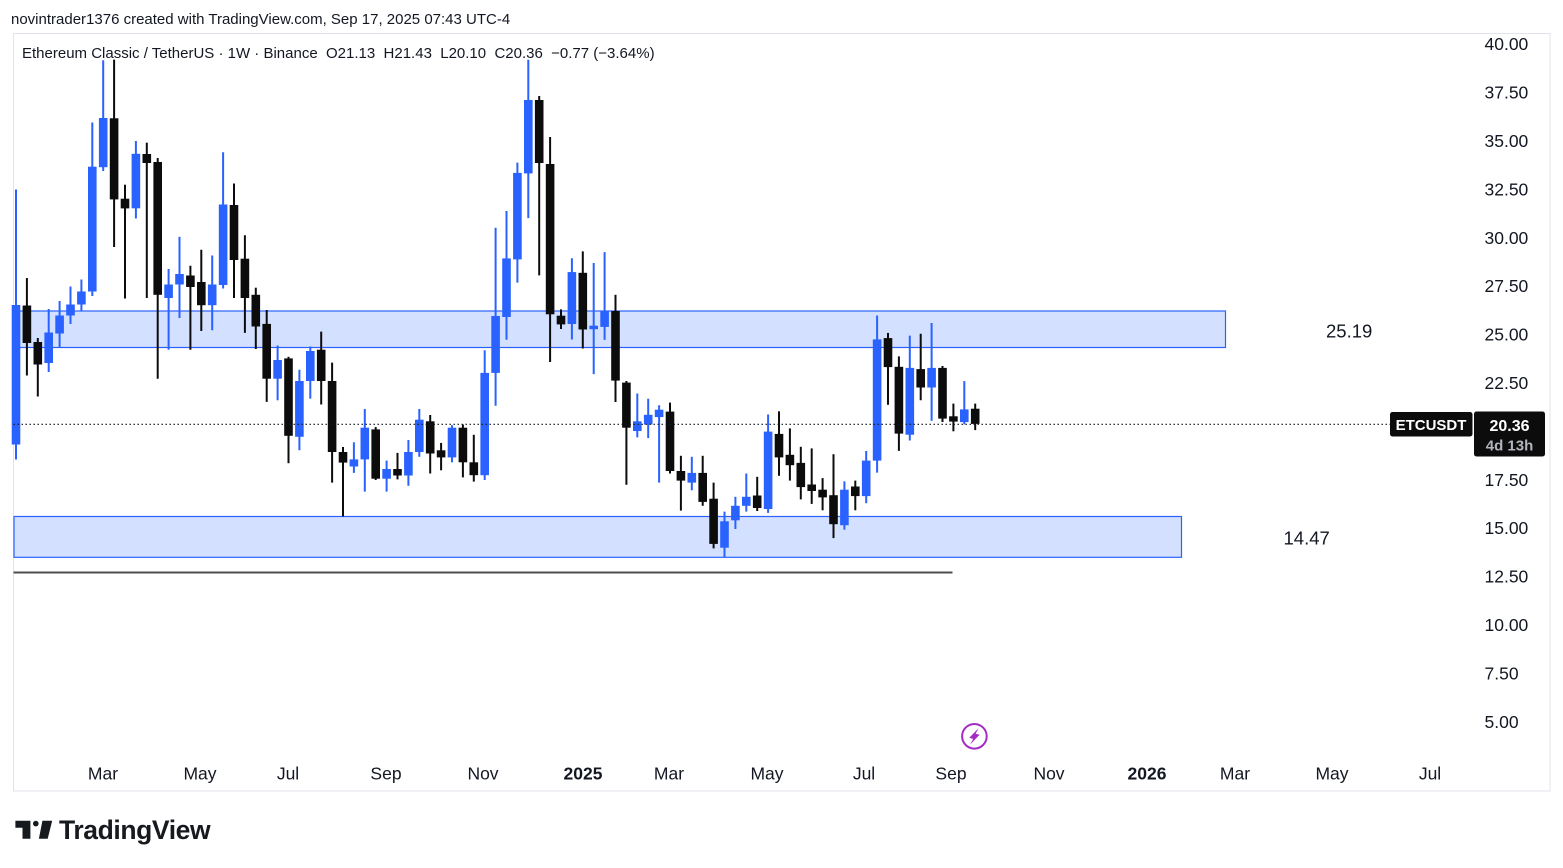  What do you see at coordinates (1507, 93) in the screenshot?
I see `svg-text: 37.50` at bounding box center [1507, 93].